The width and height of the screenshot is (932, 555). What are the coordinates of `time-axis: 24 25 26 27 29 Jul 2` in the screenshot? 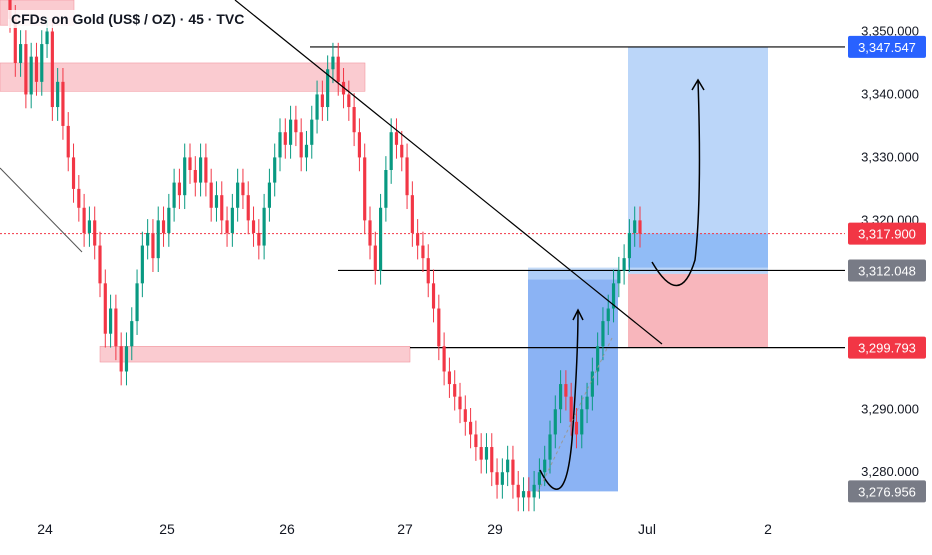 It's located at (404, 529).